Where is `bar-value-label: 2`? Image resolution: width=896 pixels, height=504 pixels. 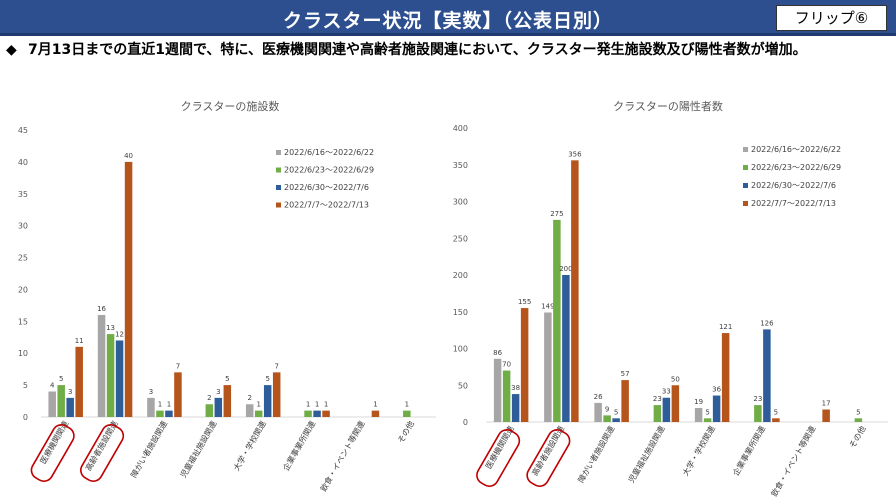
bar-value-label: 2 is located at coordinates (249, 398).